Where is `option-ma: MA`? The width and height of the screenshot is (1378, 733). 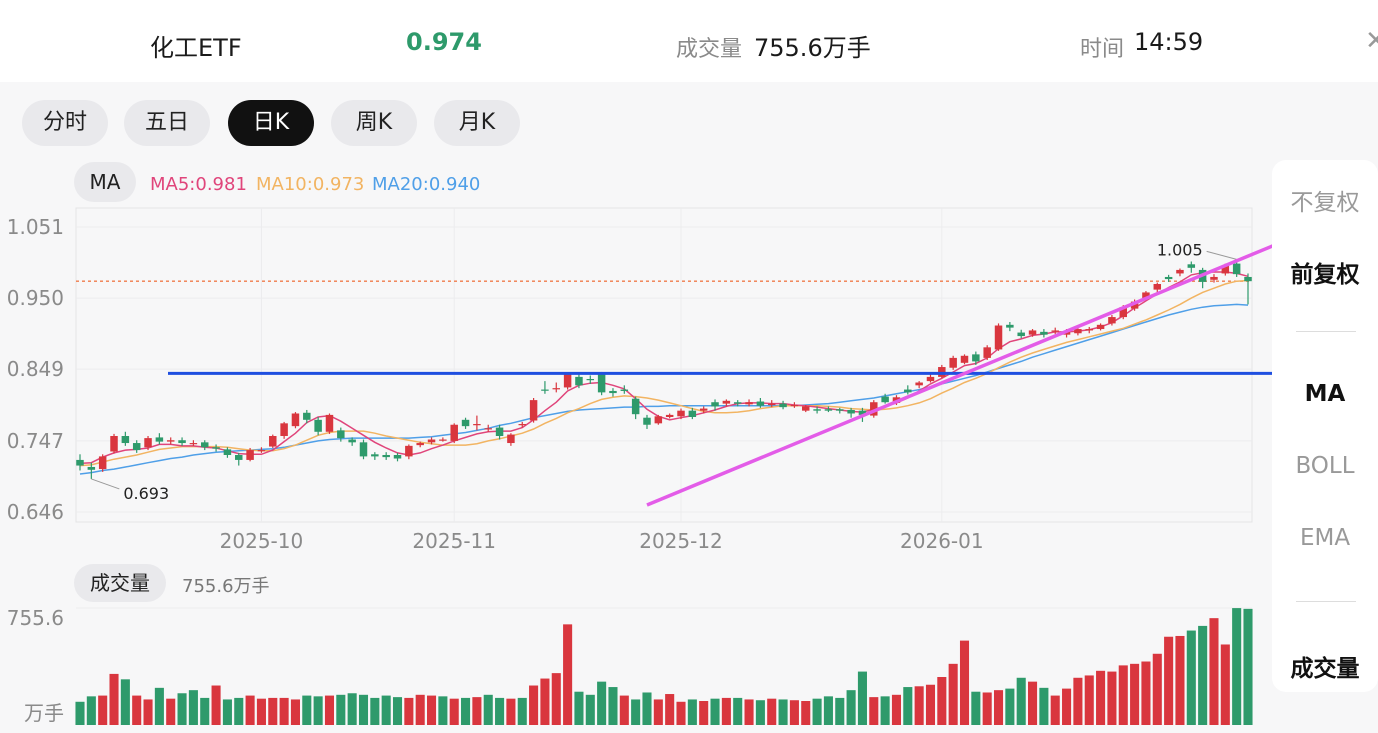
option-ma: MA is located at coordinates (1325, 394).